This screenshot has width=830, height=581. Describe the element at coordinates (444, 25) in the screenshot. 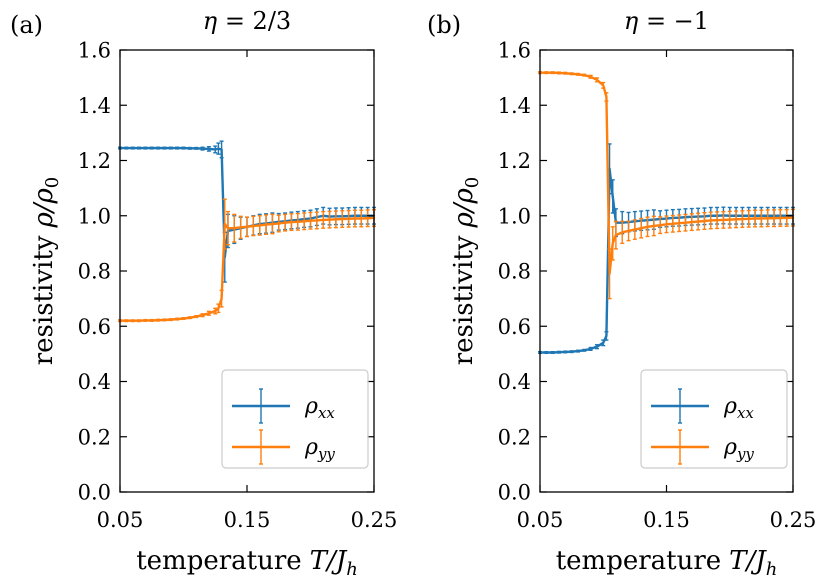

I see `panel-label: (b)` at that location.